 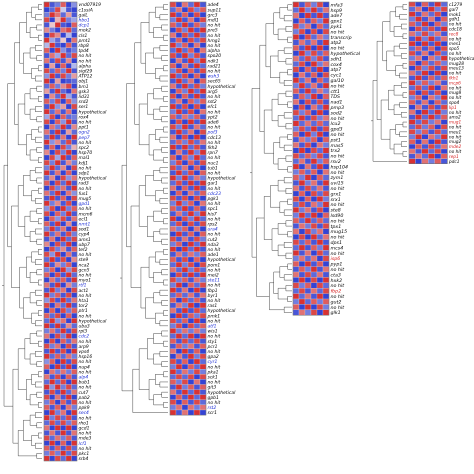 I want to click on row-label: atp7, so click(x=336, y=70).